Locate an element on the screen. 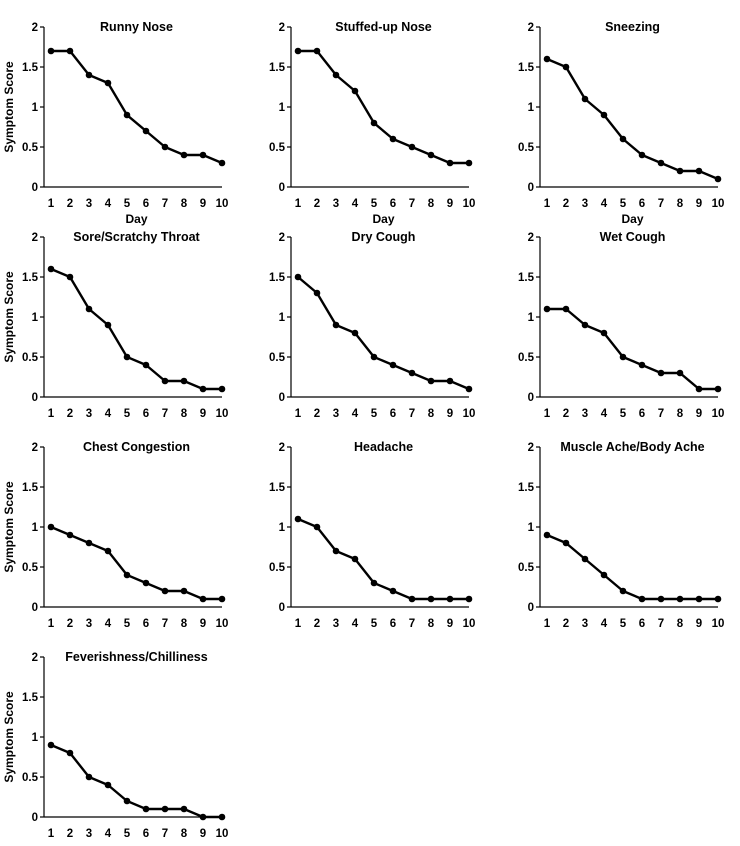 This screenshot has height=846, width=740. chart-title: Stuffed-up Nose is located at coordinates (383, 27).